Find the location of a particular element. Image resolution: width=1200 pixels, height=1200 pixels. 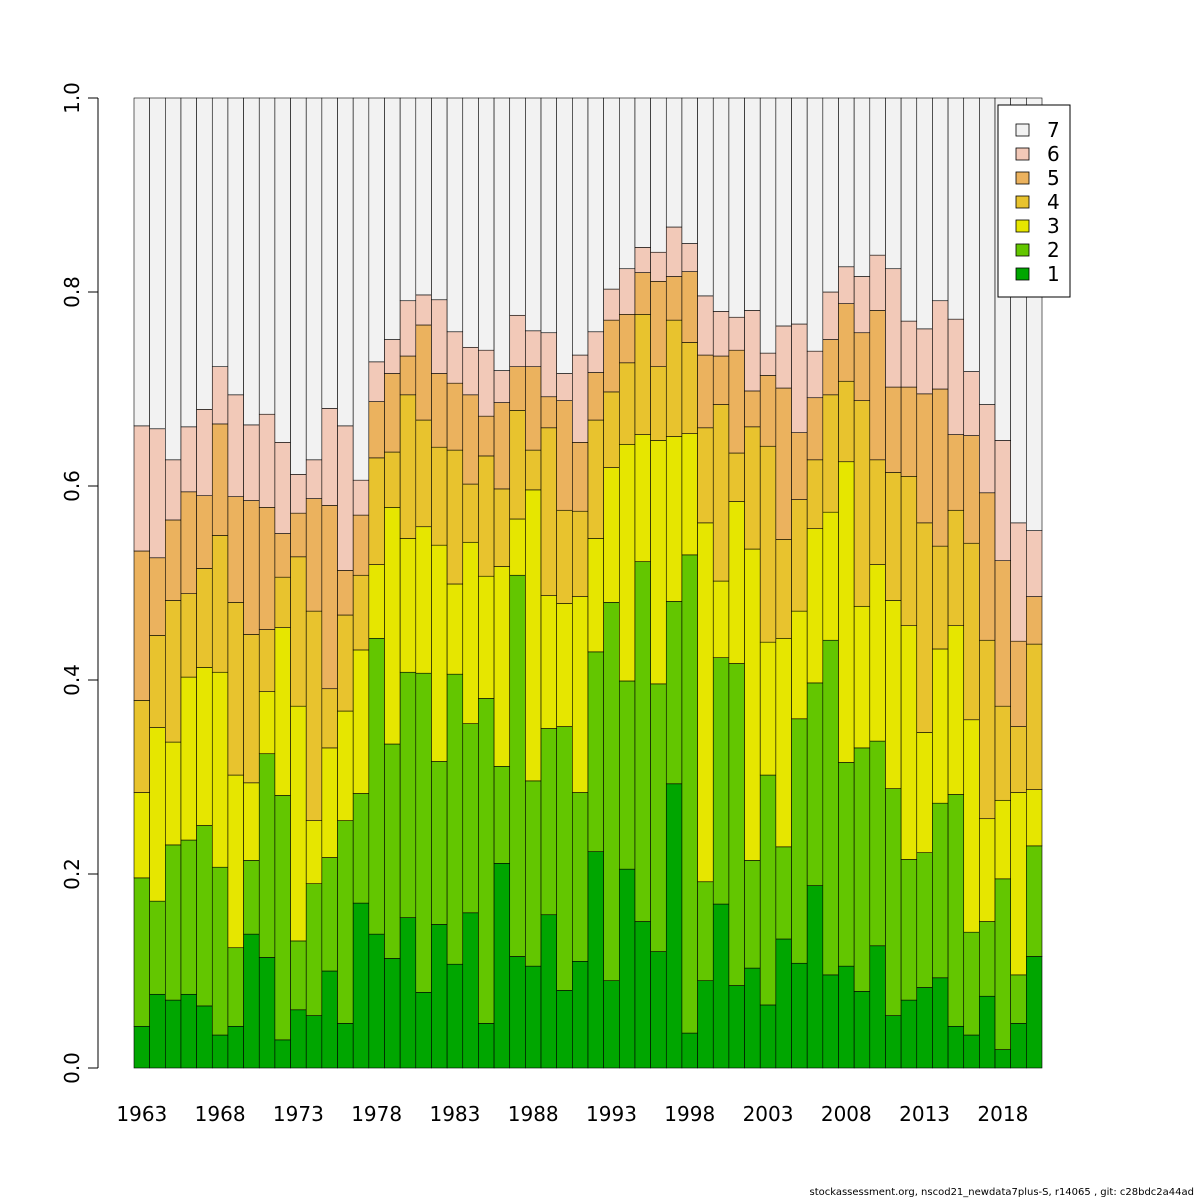

bar-segment-age-7-1984 is located at coordinates (470, 222).